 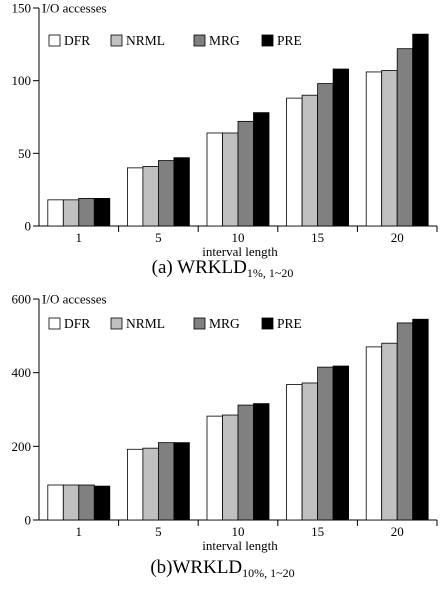 I want to click on chart-b-legend-label-mrg: MRG, so click(x=224, y=323).